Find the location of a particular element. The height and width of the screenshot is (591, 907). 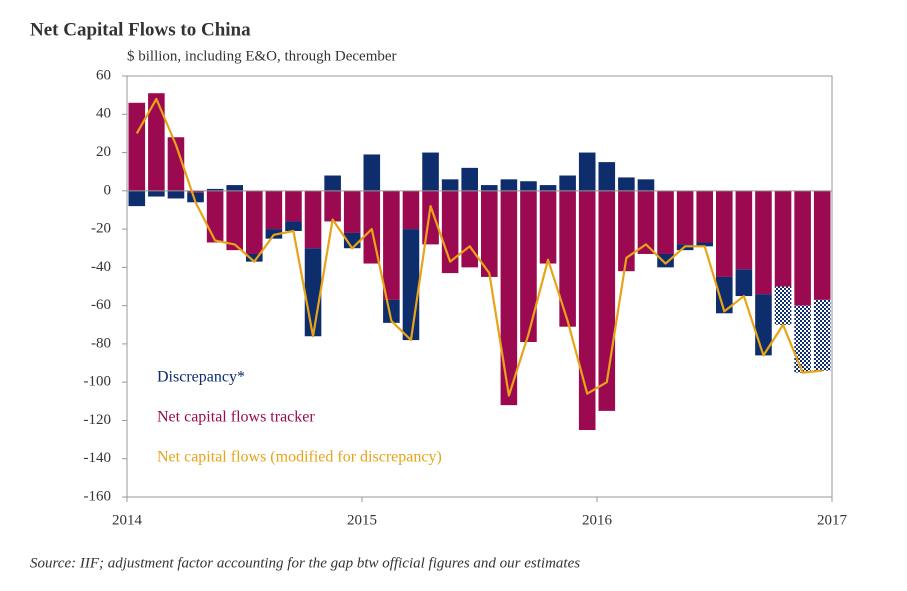

y-tick-label: -120 is located at coordinates (98, 420).